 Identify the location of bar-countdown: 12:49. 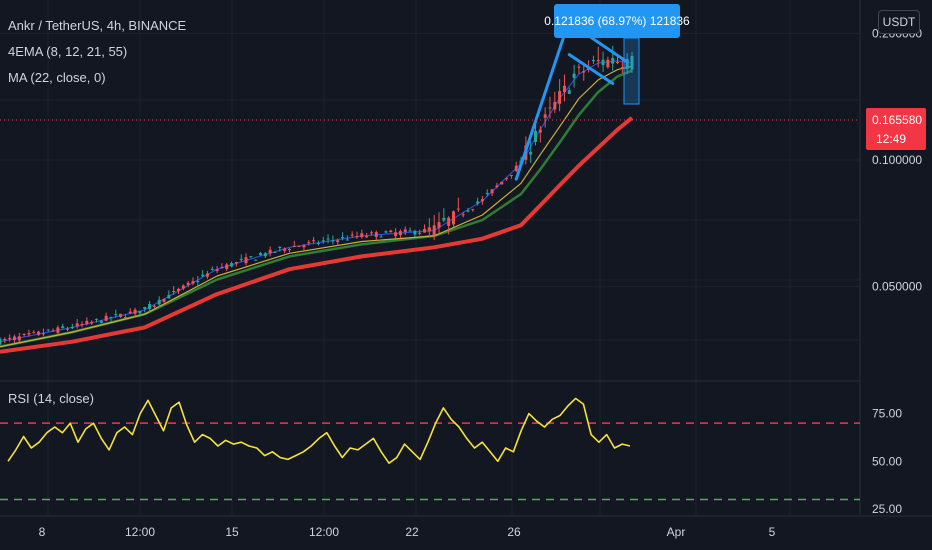
(891, 139).